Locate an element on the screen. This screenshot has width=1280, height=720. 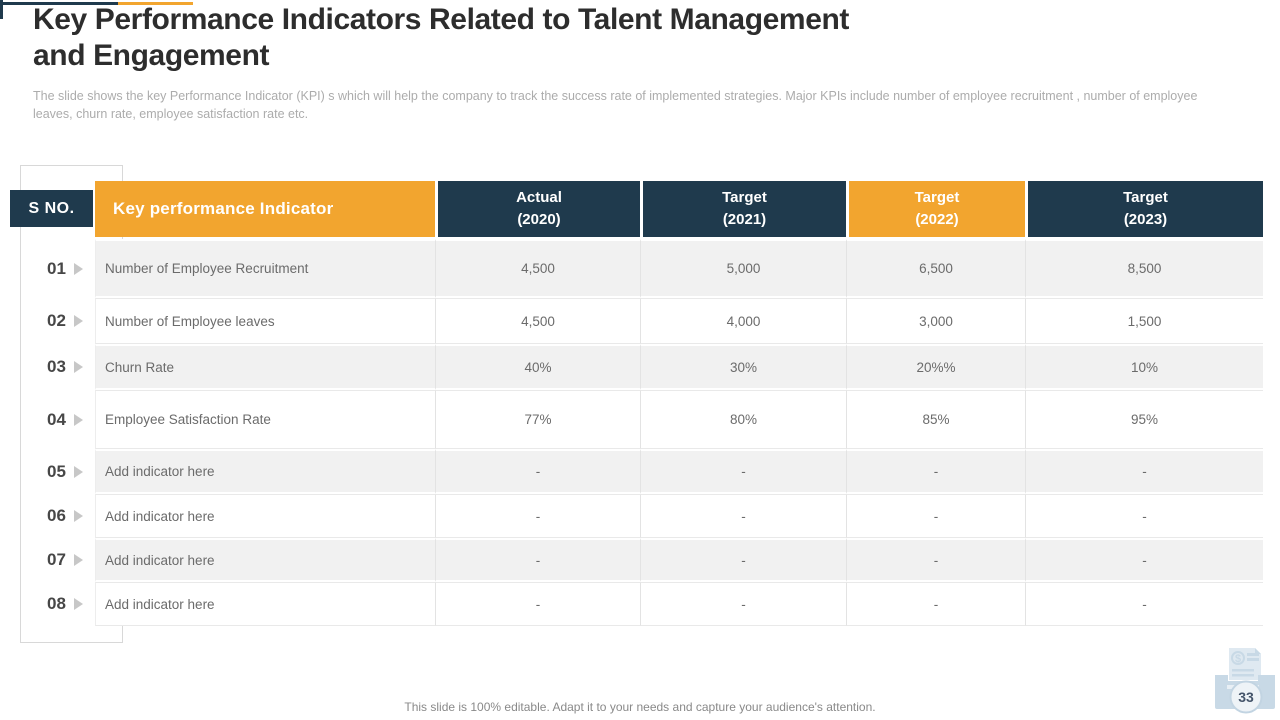
row-value: 40% is located at coordinates (537, 367).